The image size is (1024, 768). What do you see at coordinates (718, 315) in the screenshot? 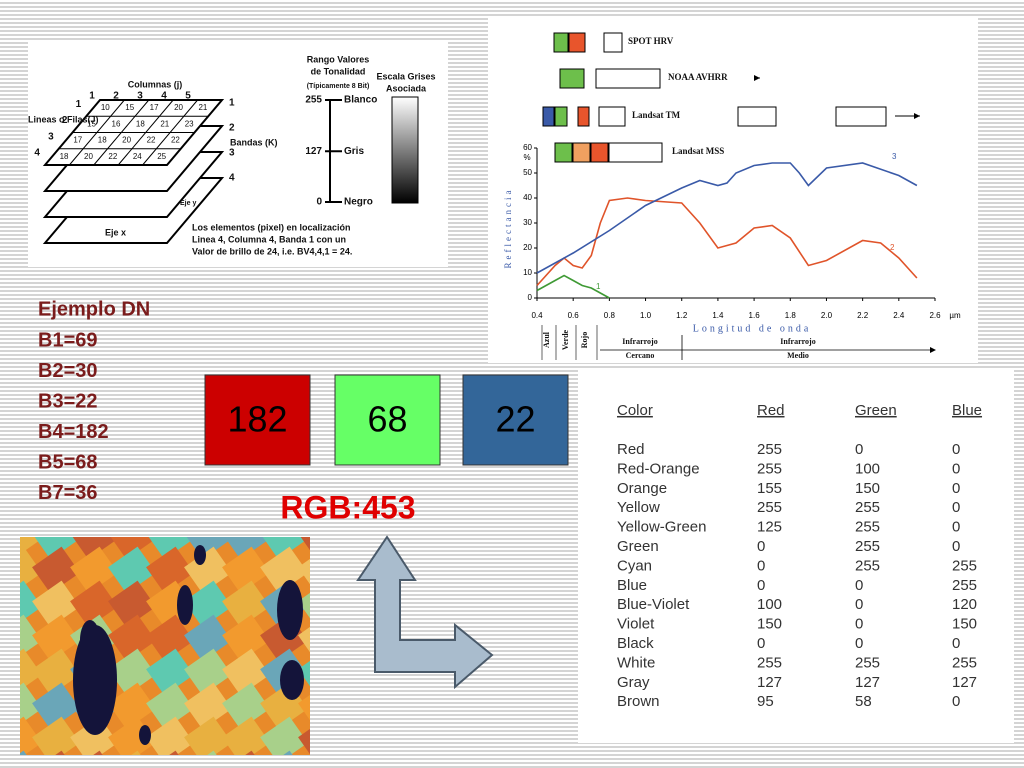
I see `x-tick-label: 1.4` at bounding box center [718, 315].